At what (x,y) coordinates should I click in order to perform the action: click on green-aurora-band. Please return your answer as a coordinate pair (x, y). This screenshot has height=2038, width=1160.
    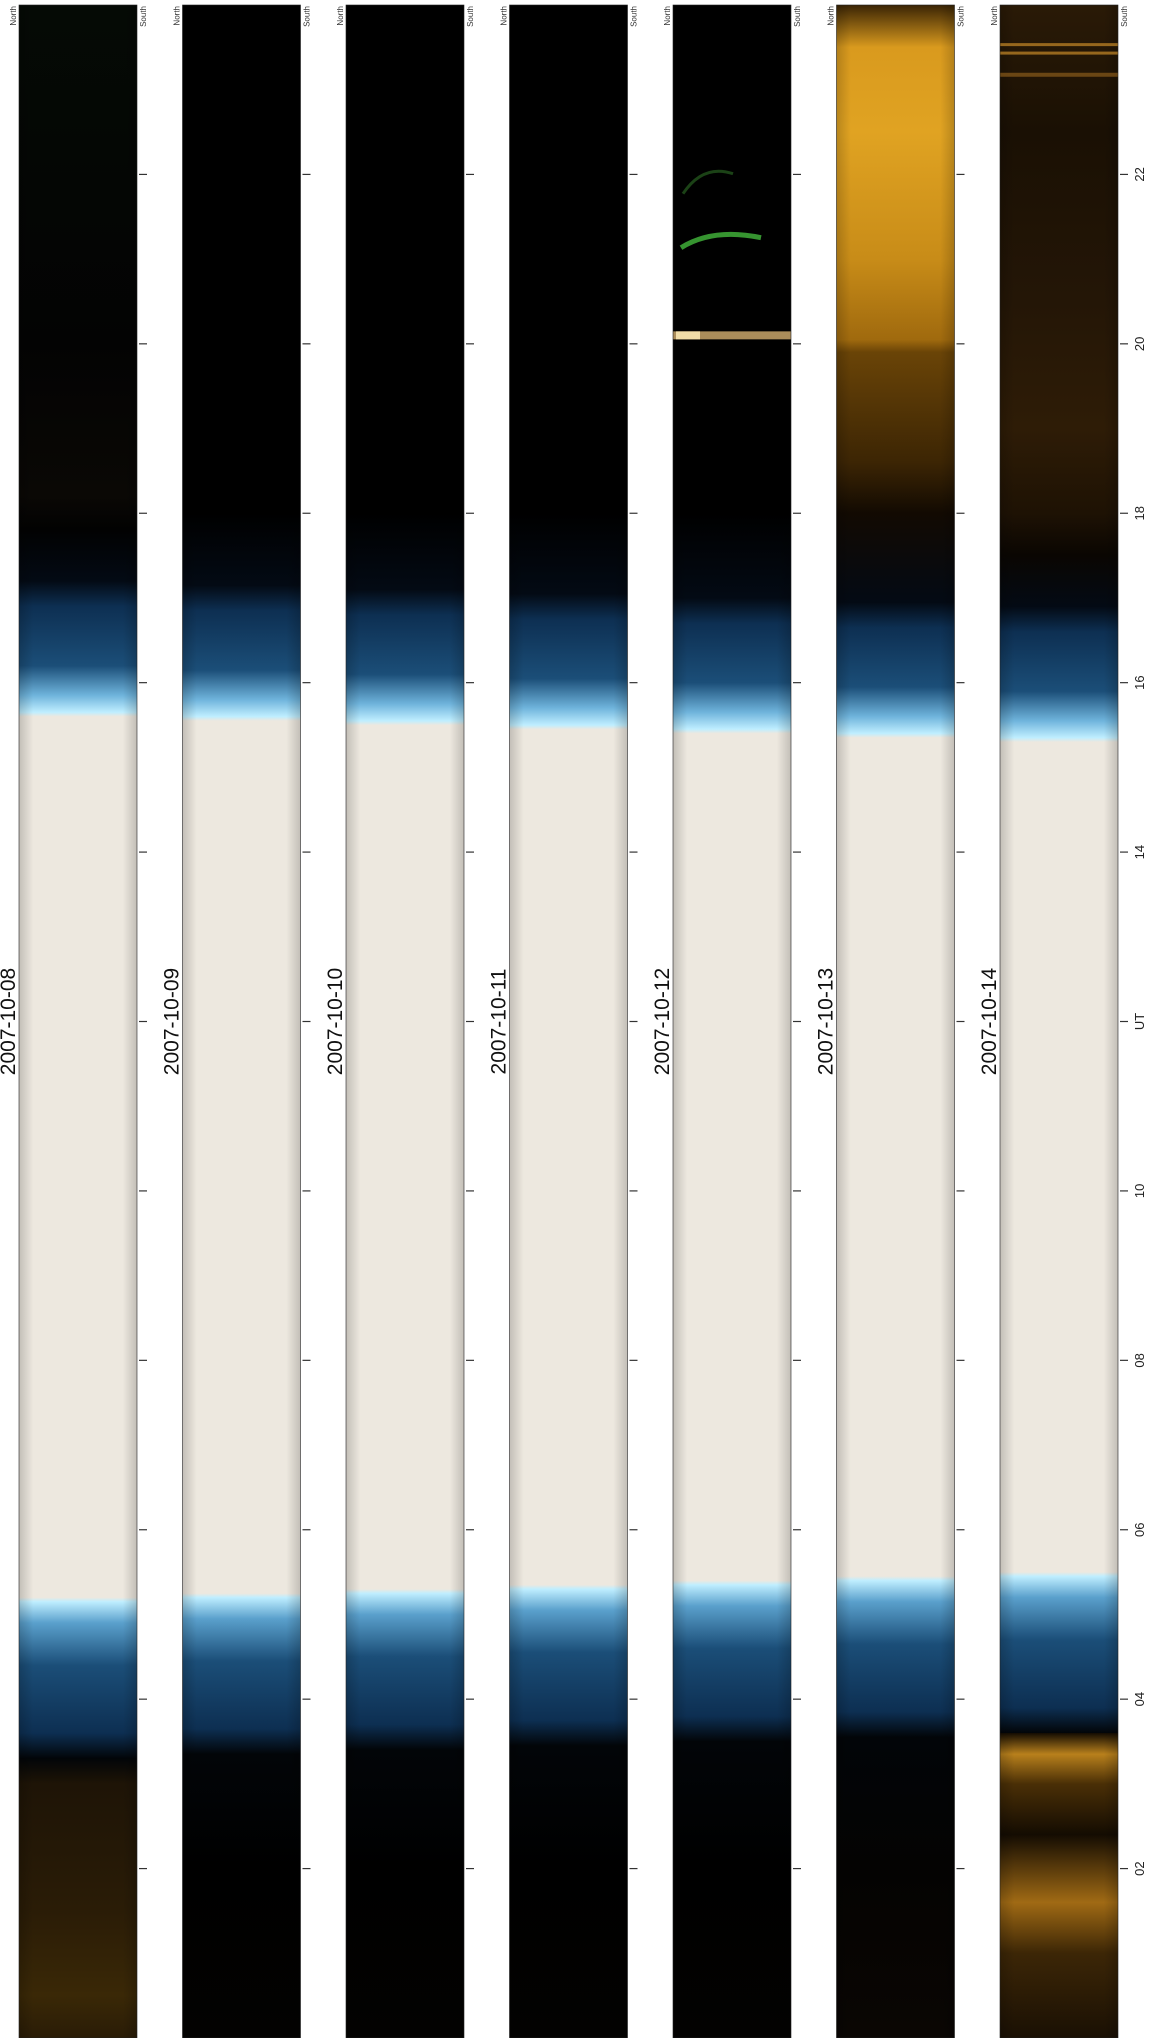
    Looking at the image, I should click on (707, 182).